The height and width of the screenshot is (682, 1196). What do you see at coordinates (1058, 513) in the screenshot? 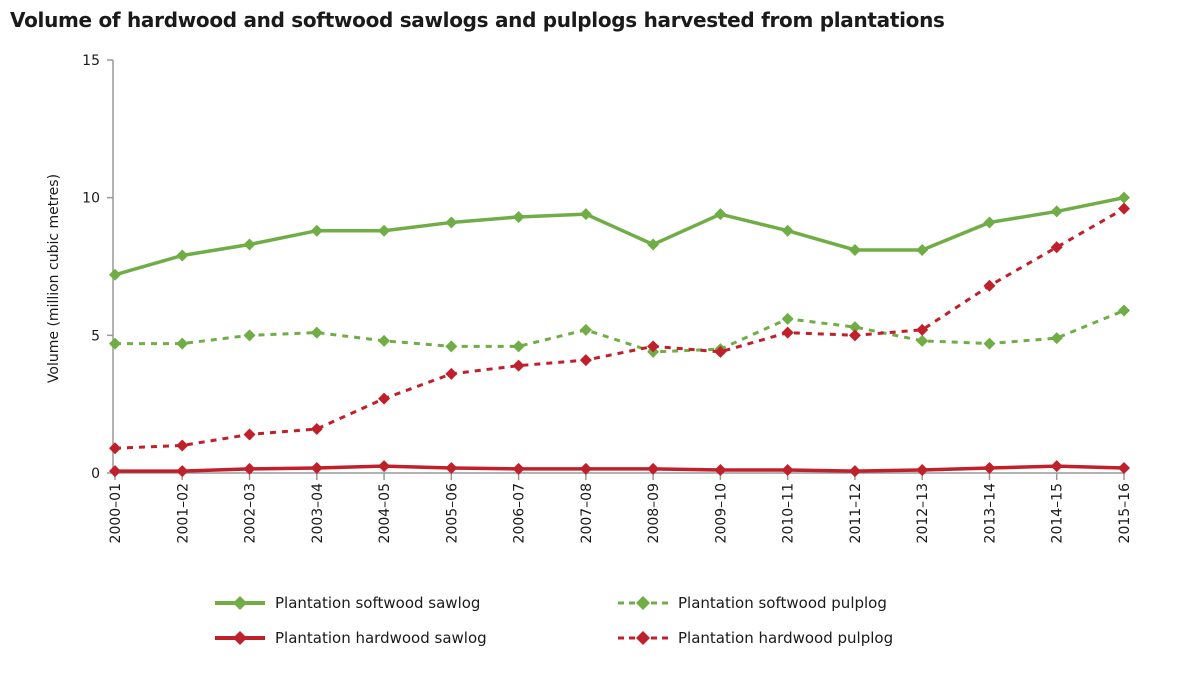
I see `x-tick-label: 2014–15` at bounding box center [1058, 513].